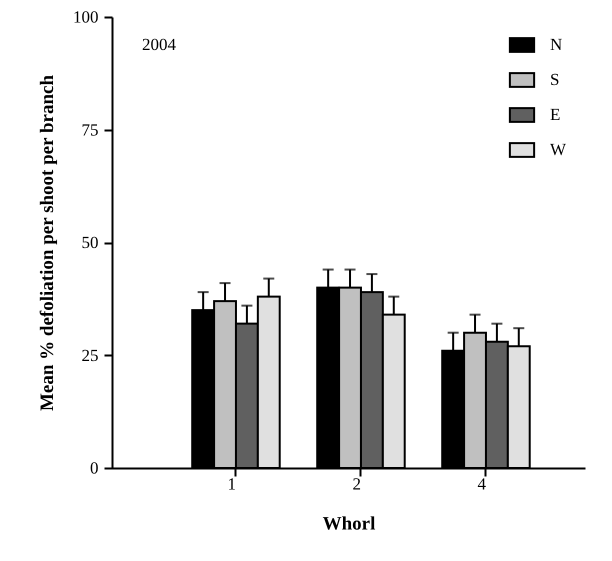  Describe the element at coordinates (558, 149) in the screenshot. I see `legend-label: W` at that location.